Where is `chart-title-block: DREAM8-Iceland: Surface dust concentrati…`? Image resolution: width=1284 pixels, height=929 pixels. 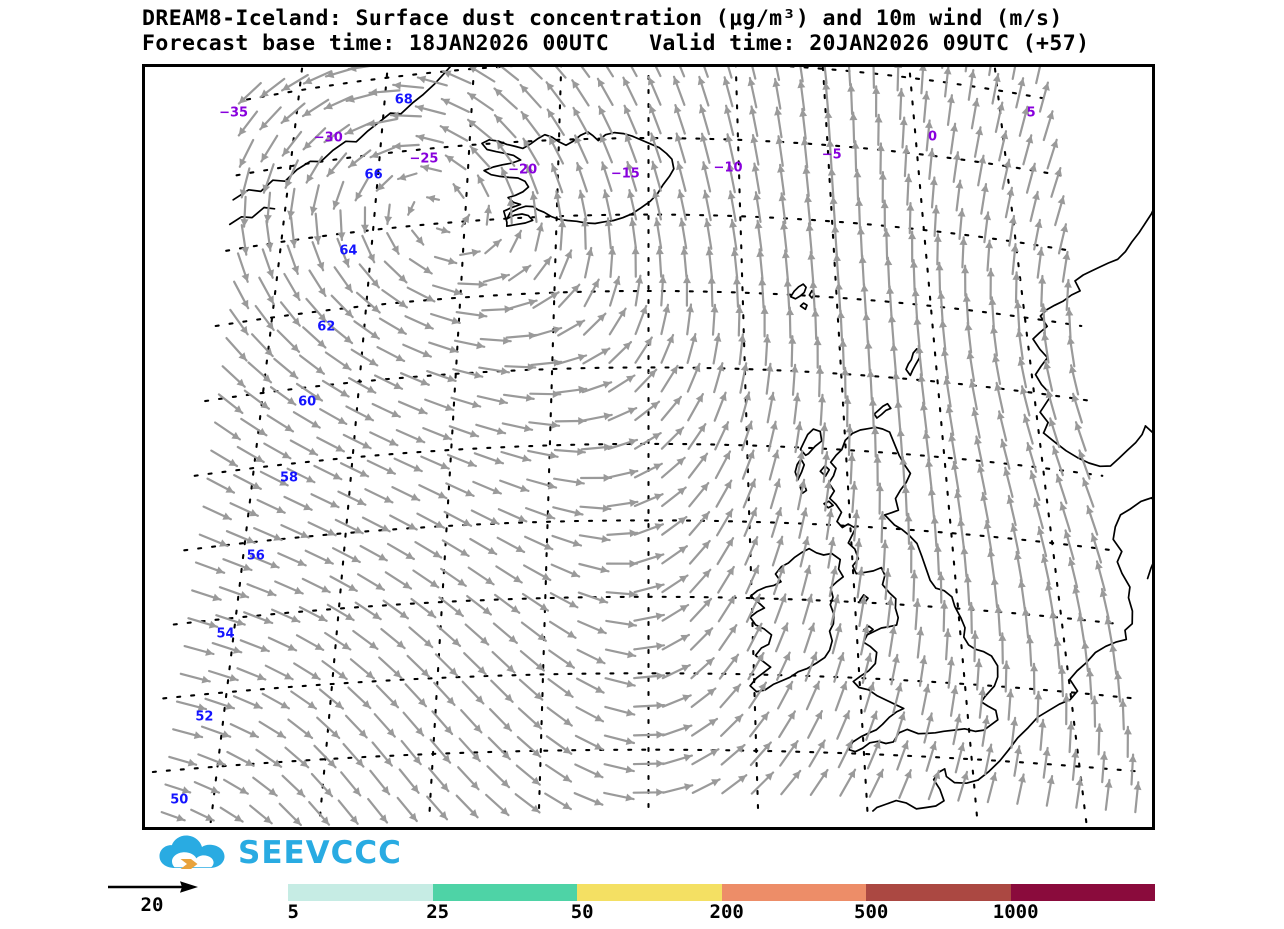
chart-title-block: DREAM8-Iceland: Surface dust concentrati… is located at coordinates (712, 31).